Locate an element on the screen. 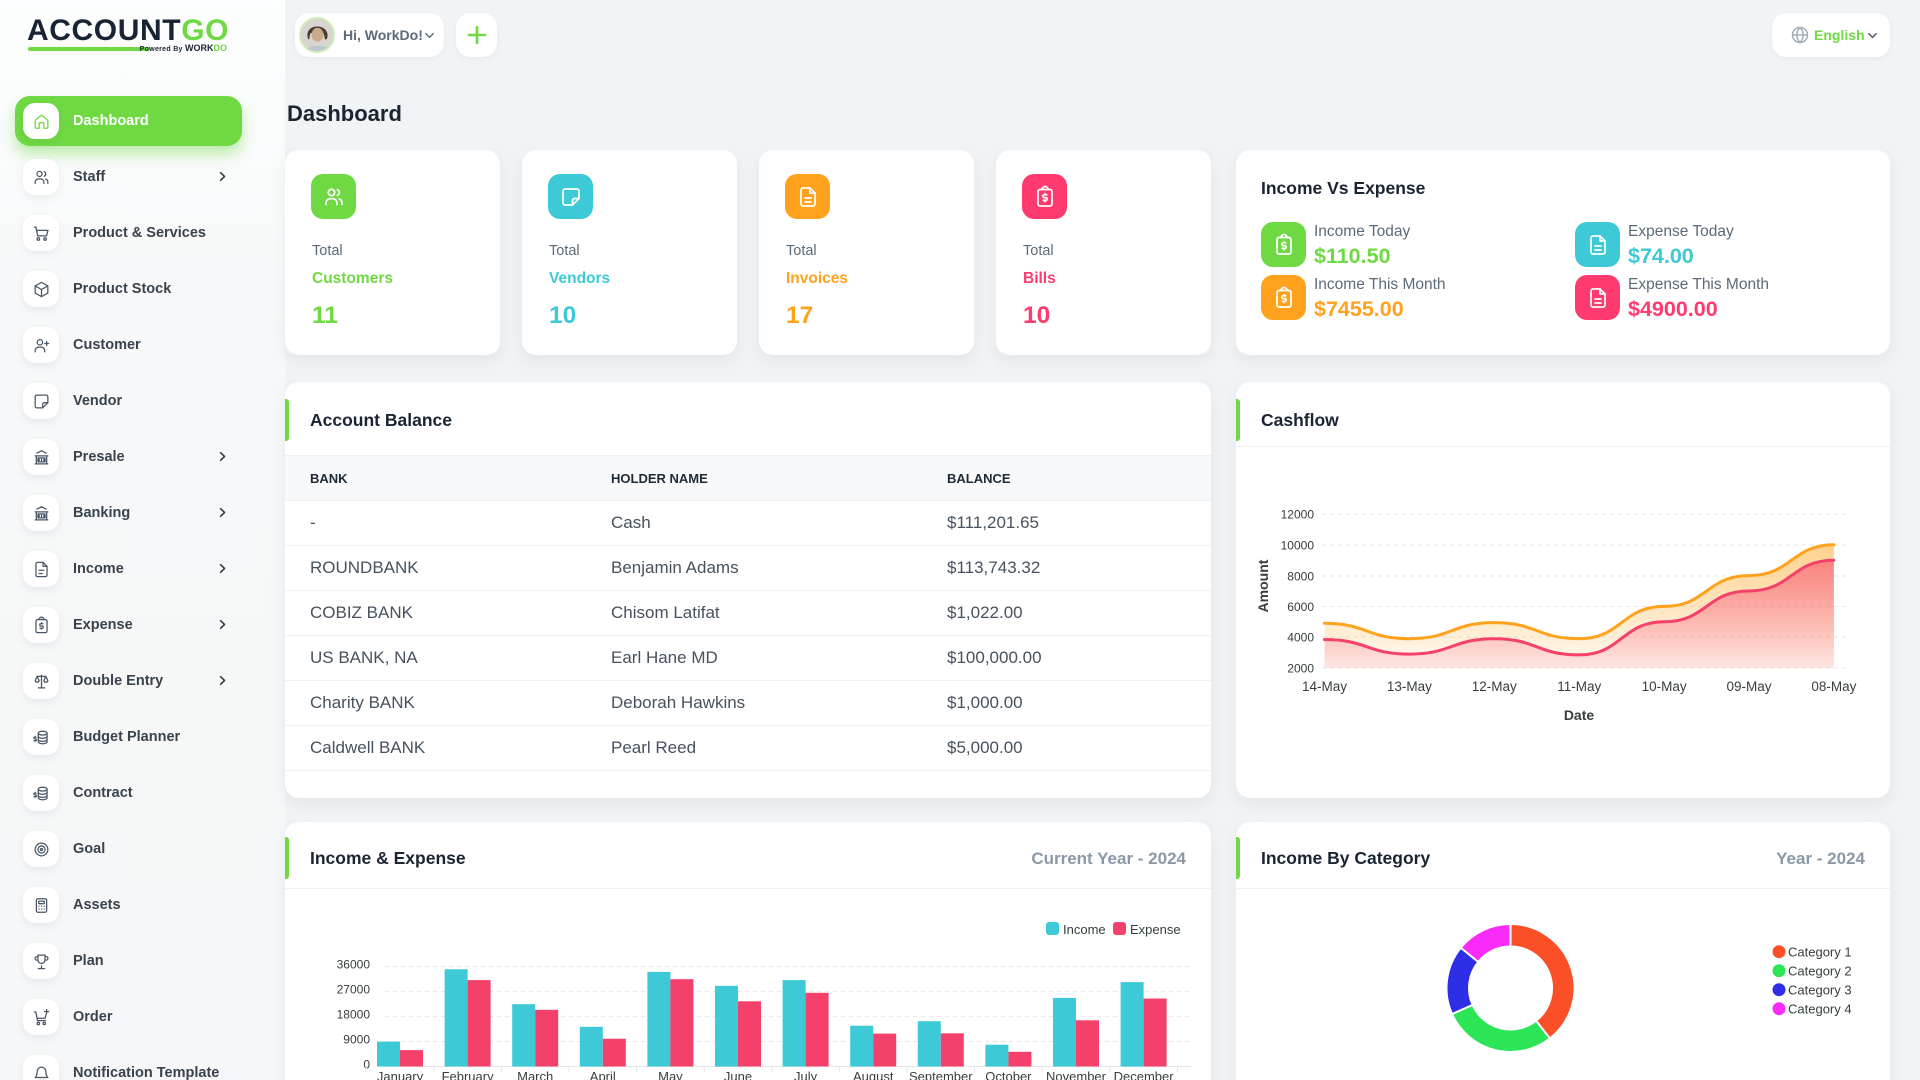  svg-text: 09-May is located at coordinates (1748, 686).